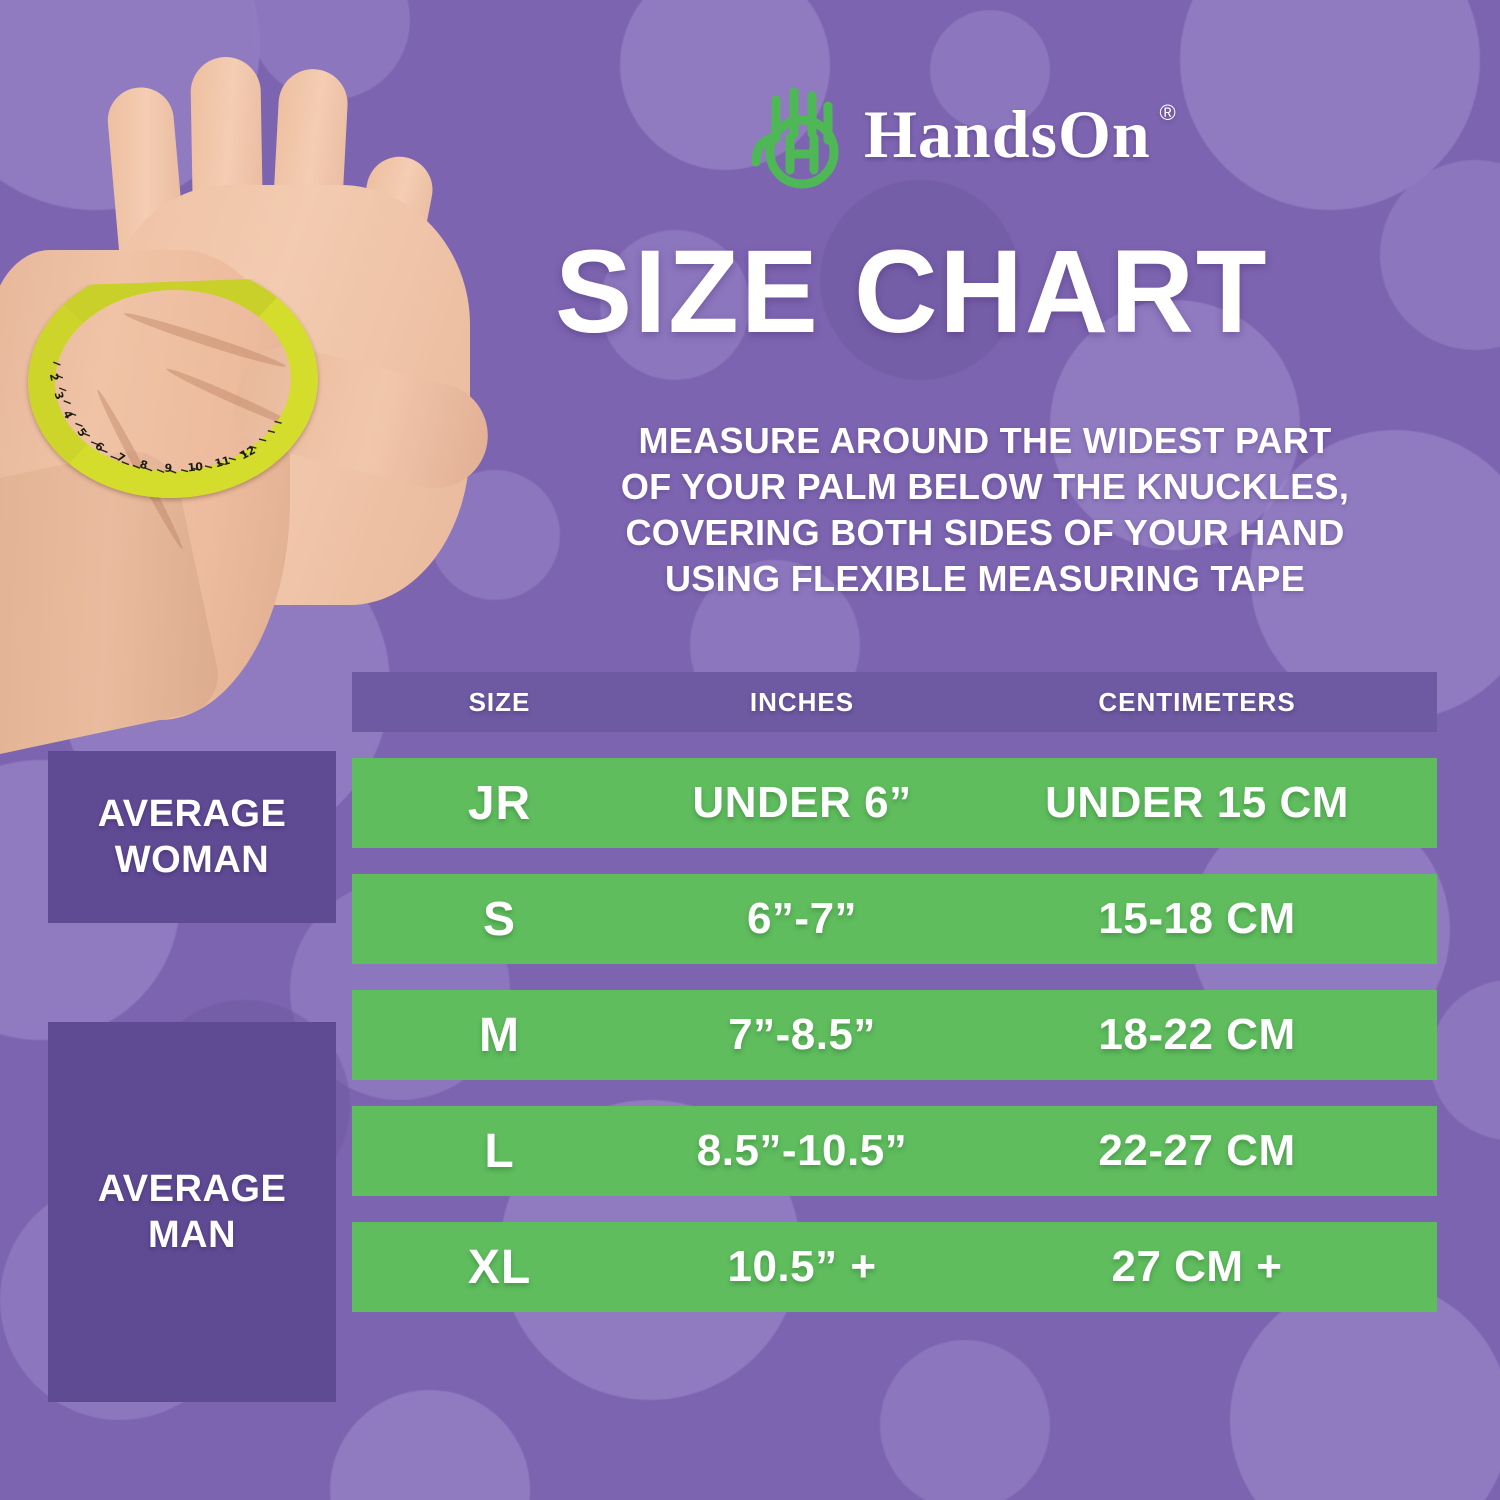 This screenshot has height=1500, width=1500. I want to click on registered-mark: ®, so click(1168, 112).